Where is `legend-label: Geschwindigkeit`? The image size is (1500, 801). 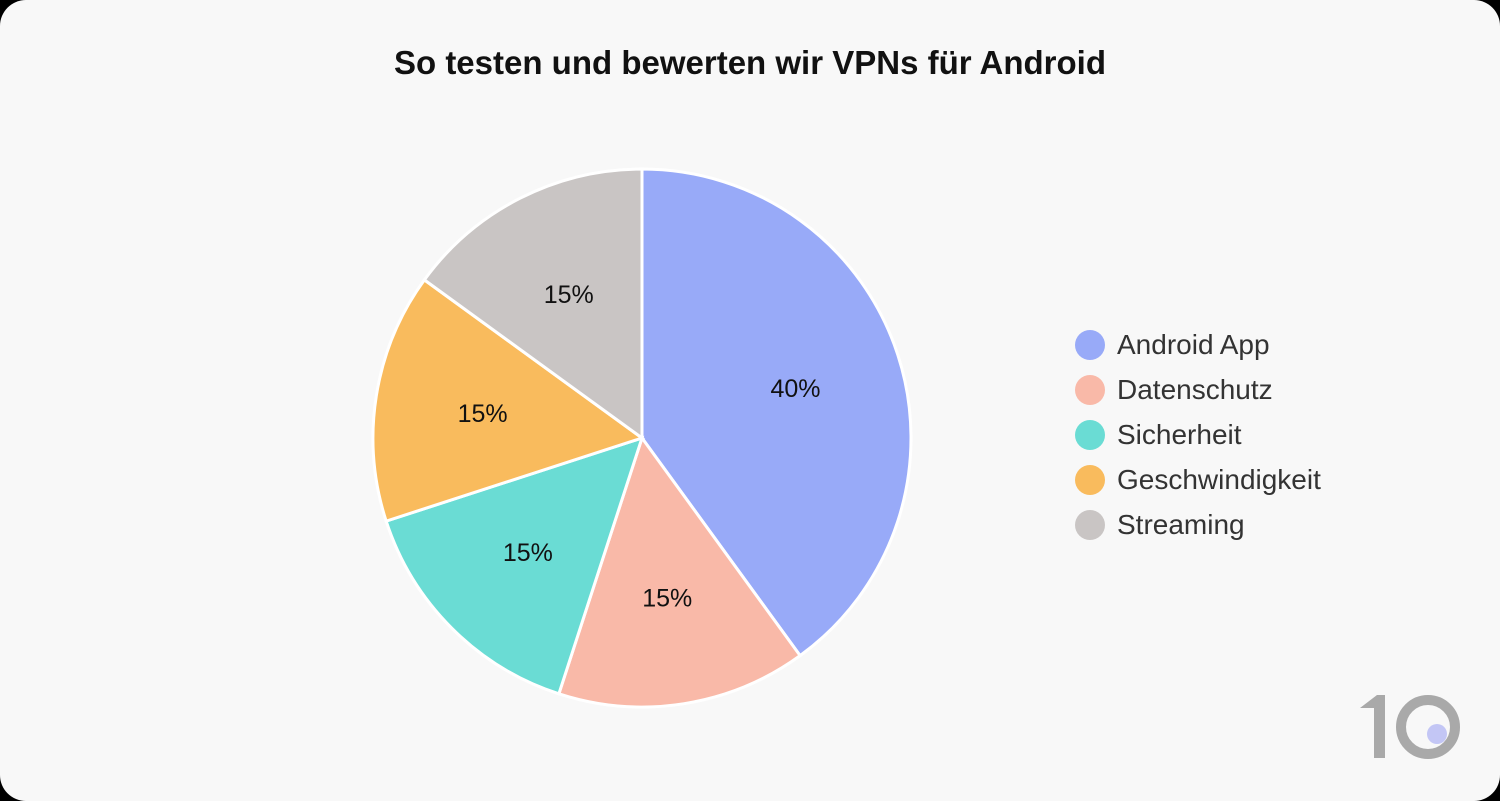 legend-label: Geschwindigkeit is located at coordinates (1219, 479).